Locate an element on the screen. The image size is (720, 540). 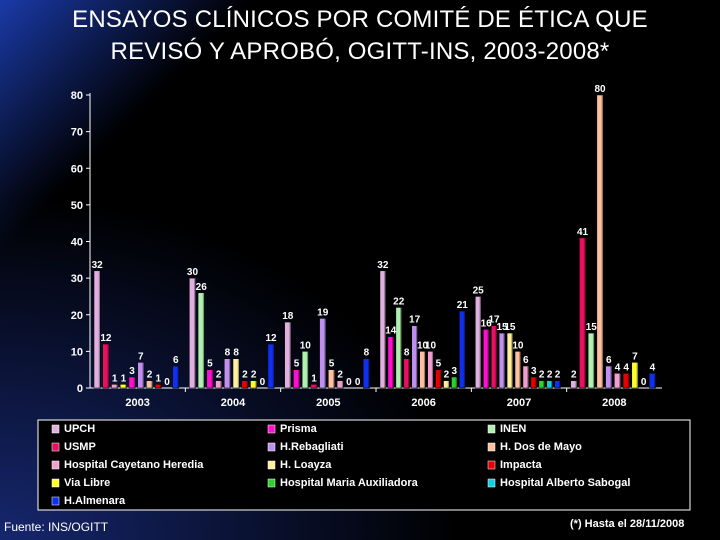
legend-label: Prisma is located at coordinates (299, 429).